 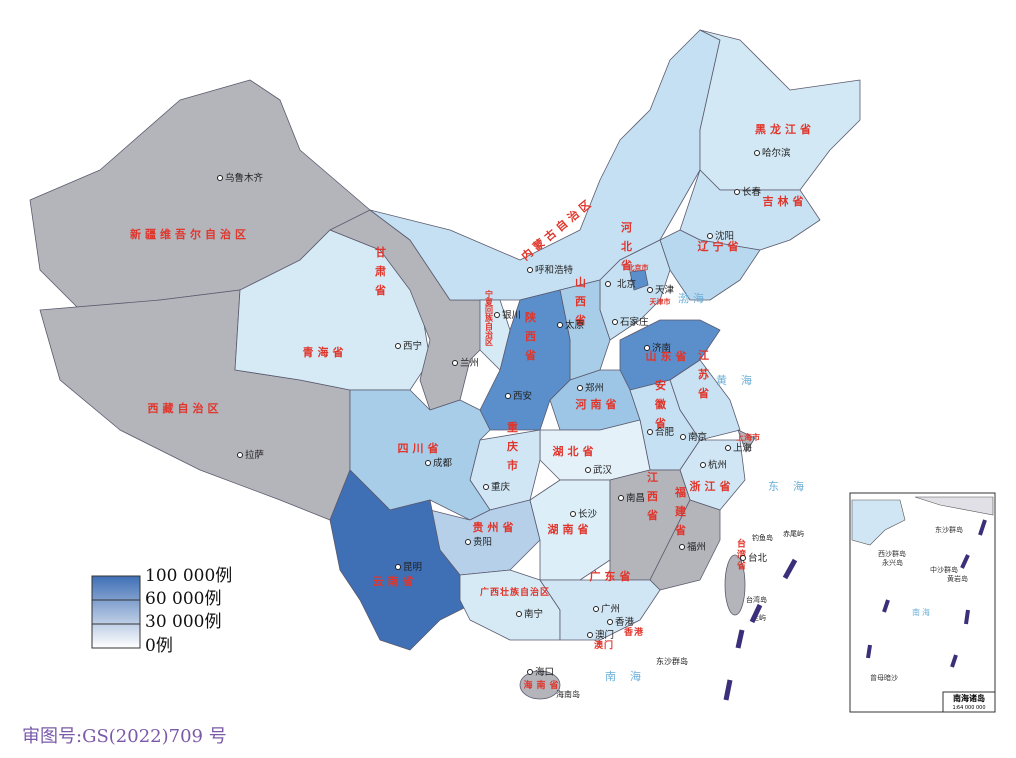 I want to click on province-label: 辽宁省, so click(x=720, y=246).